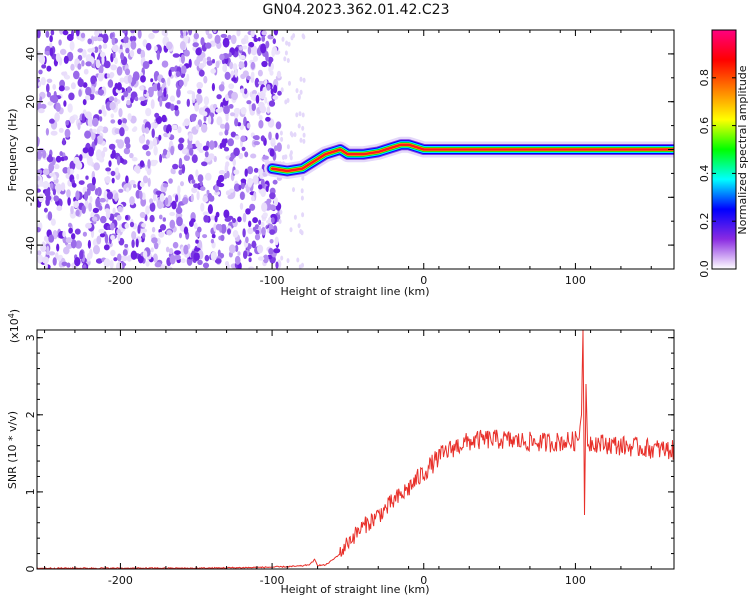 The image size is (750, 600). I want to click on x-tick-label: 0, so click(423, 280).